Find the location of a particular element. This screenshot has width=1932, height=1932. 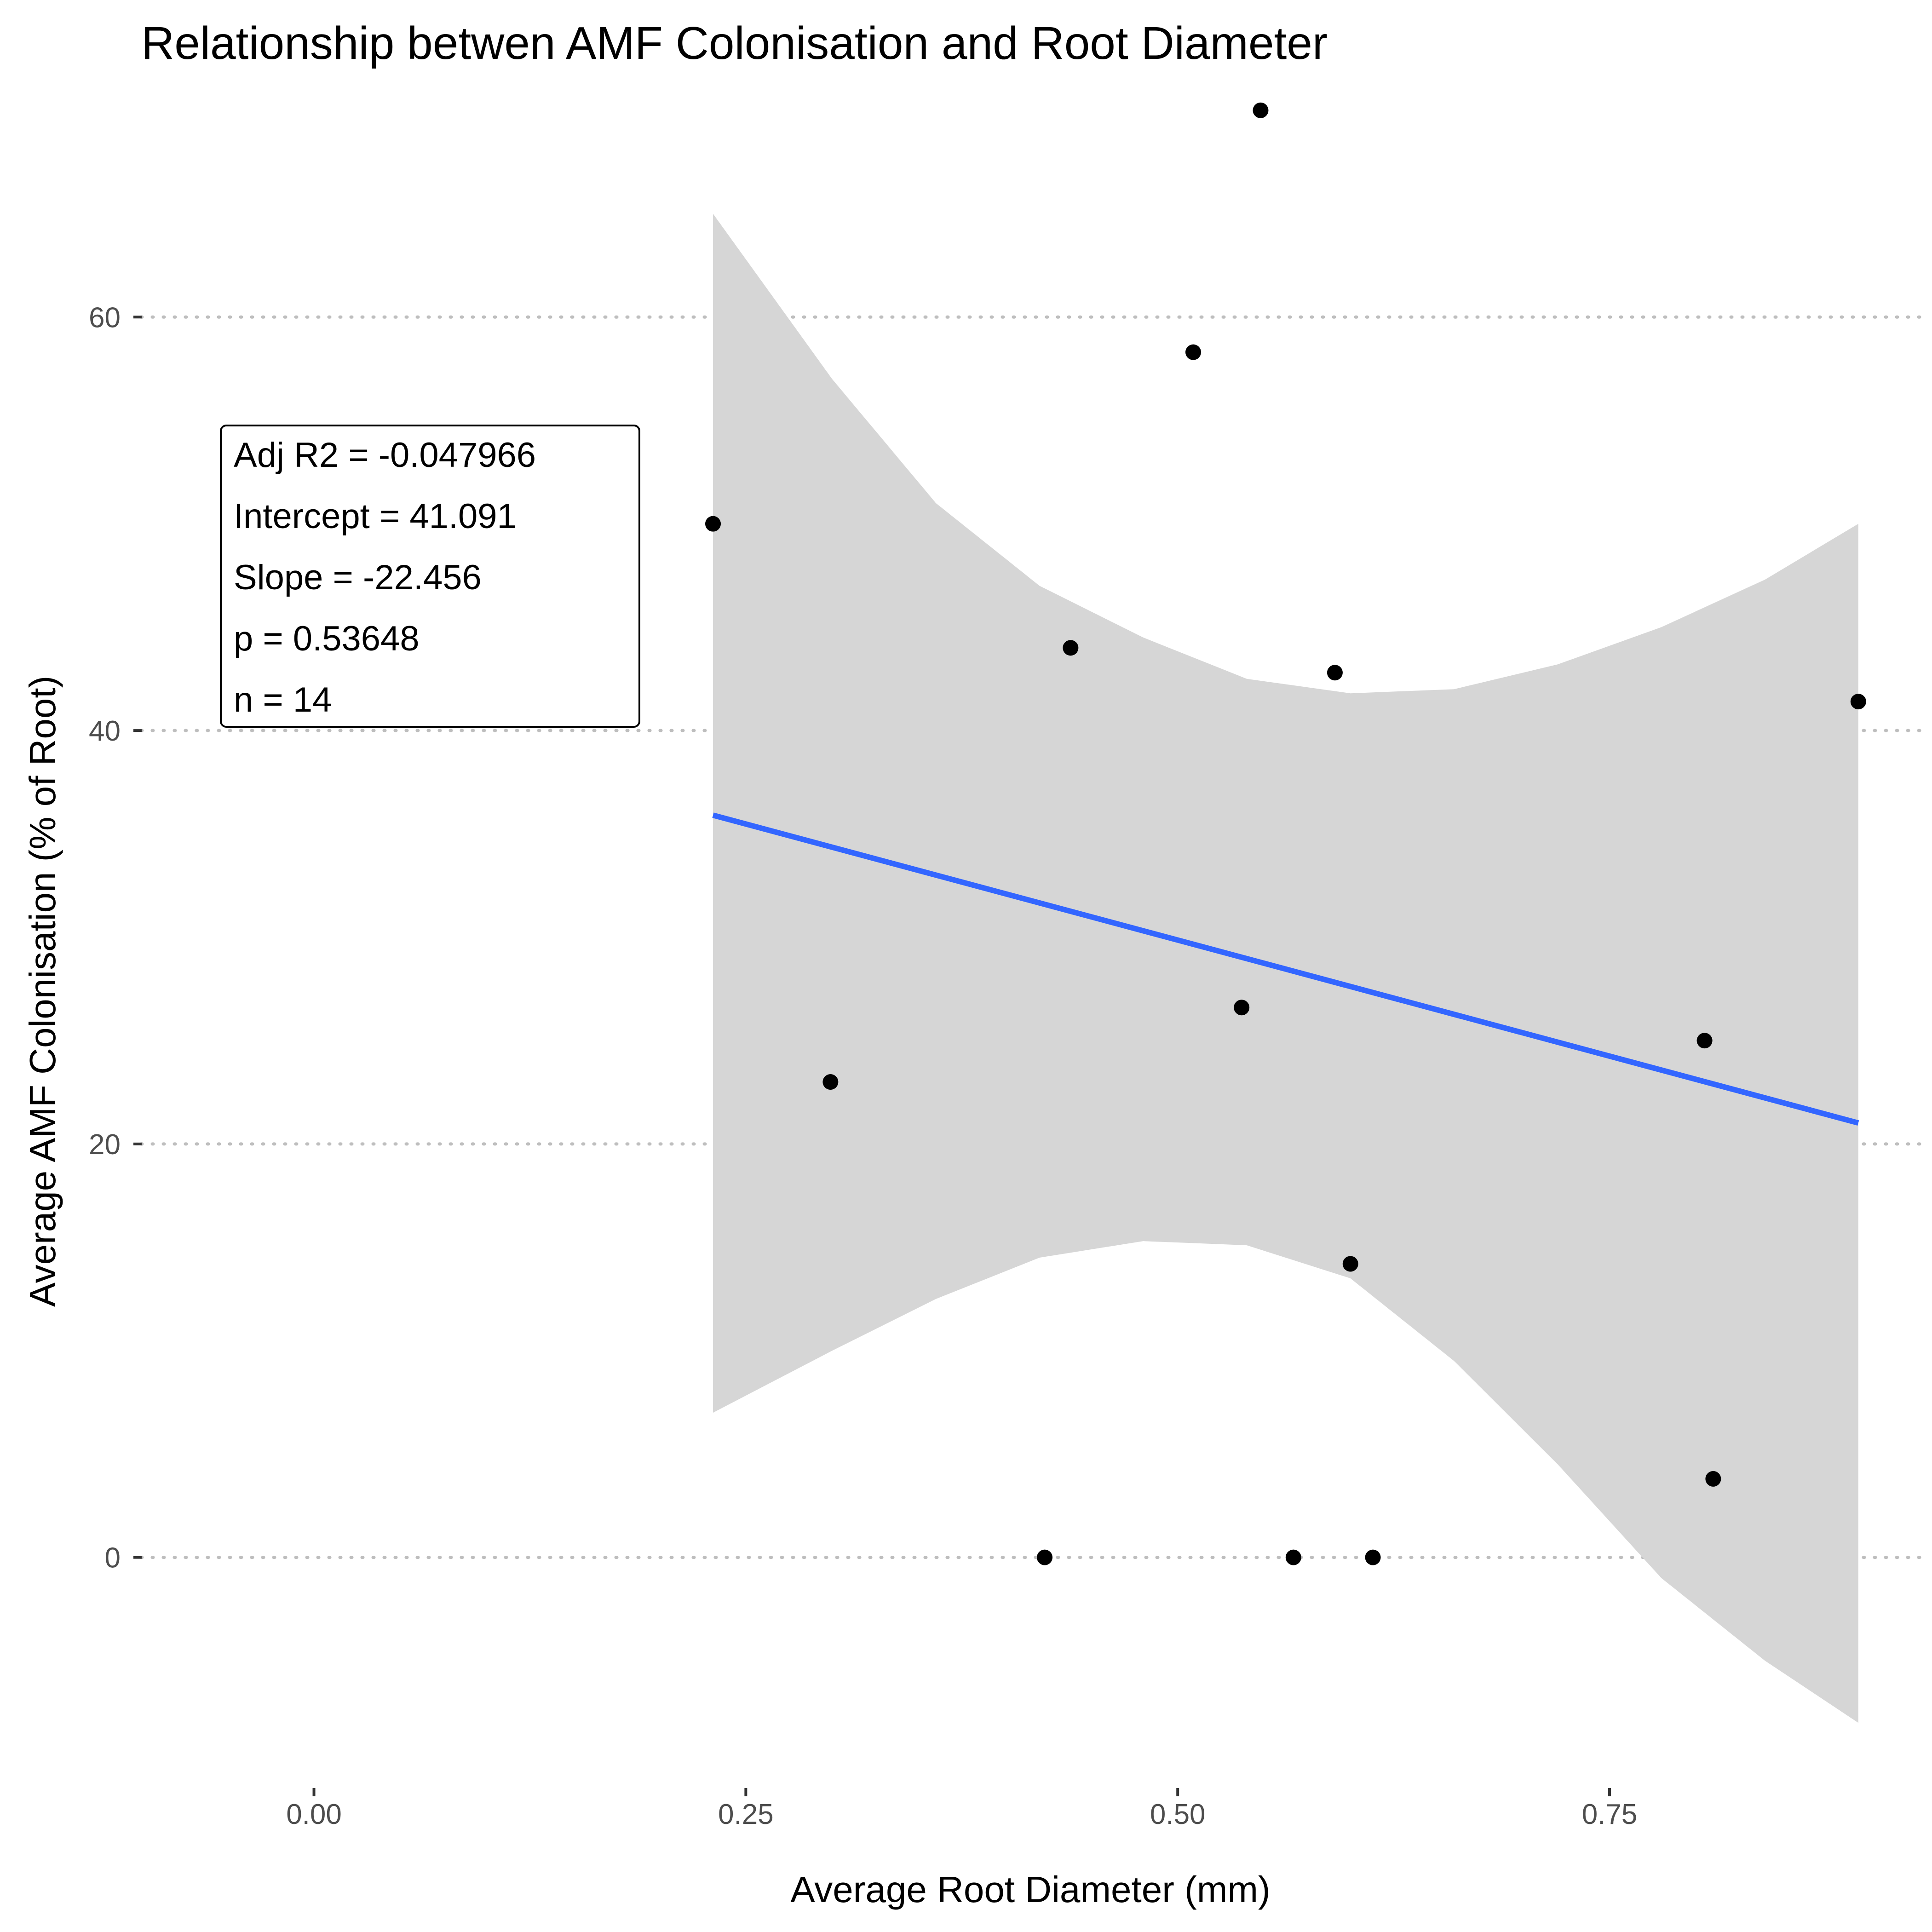

stats-slope: Slope = -22.456 is located at coordinates (358, 577).